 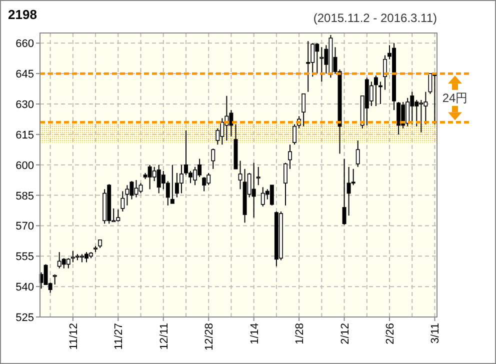 What do you see at coordinates (210, 337) in the screenshot?
I see `x-tick-label: 12/28` at bounding box center [210, 337].